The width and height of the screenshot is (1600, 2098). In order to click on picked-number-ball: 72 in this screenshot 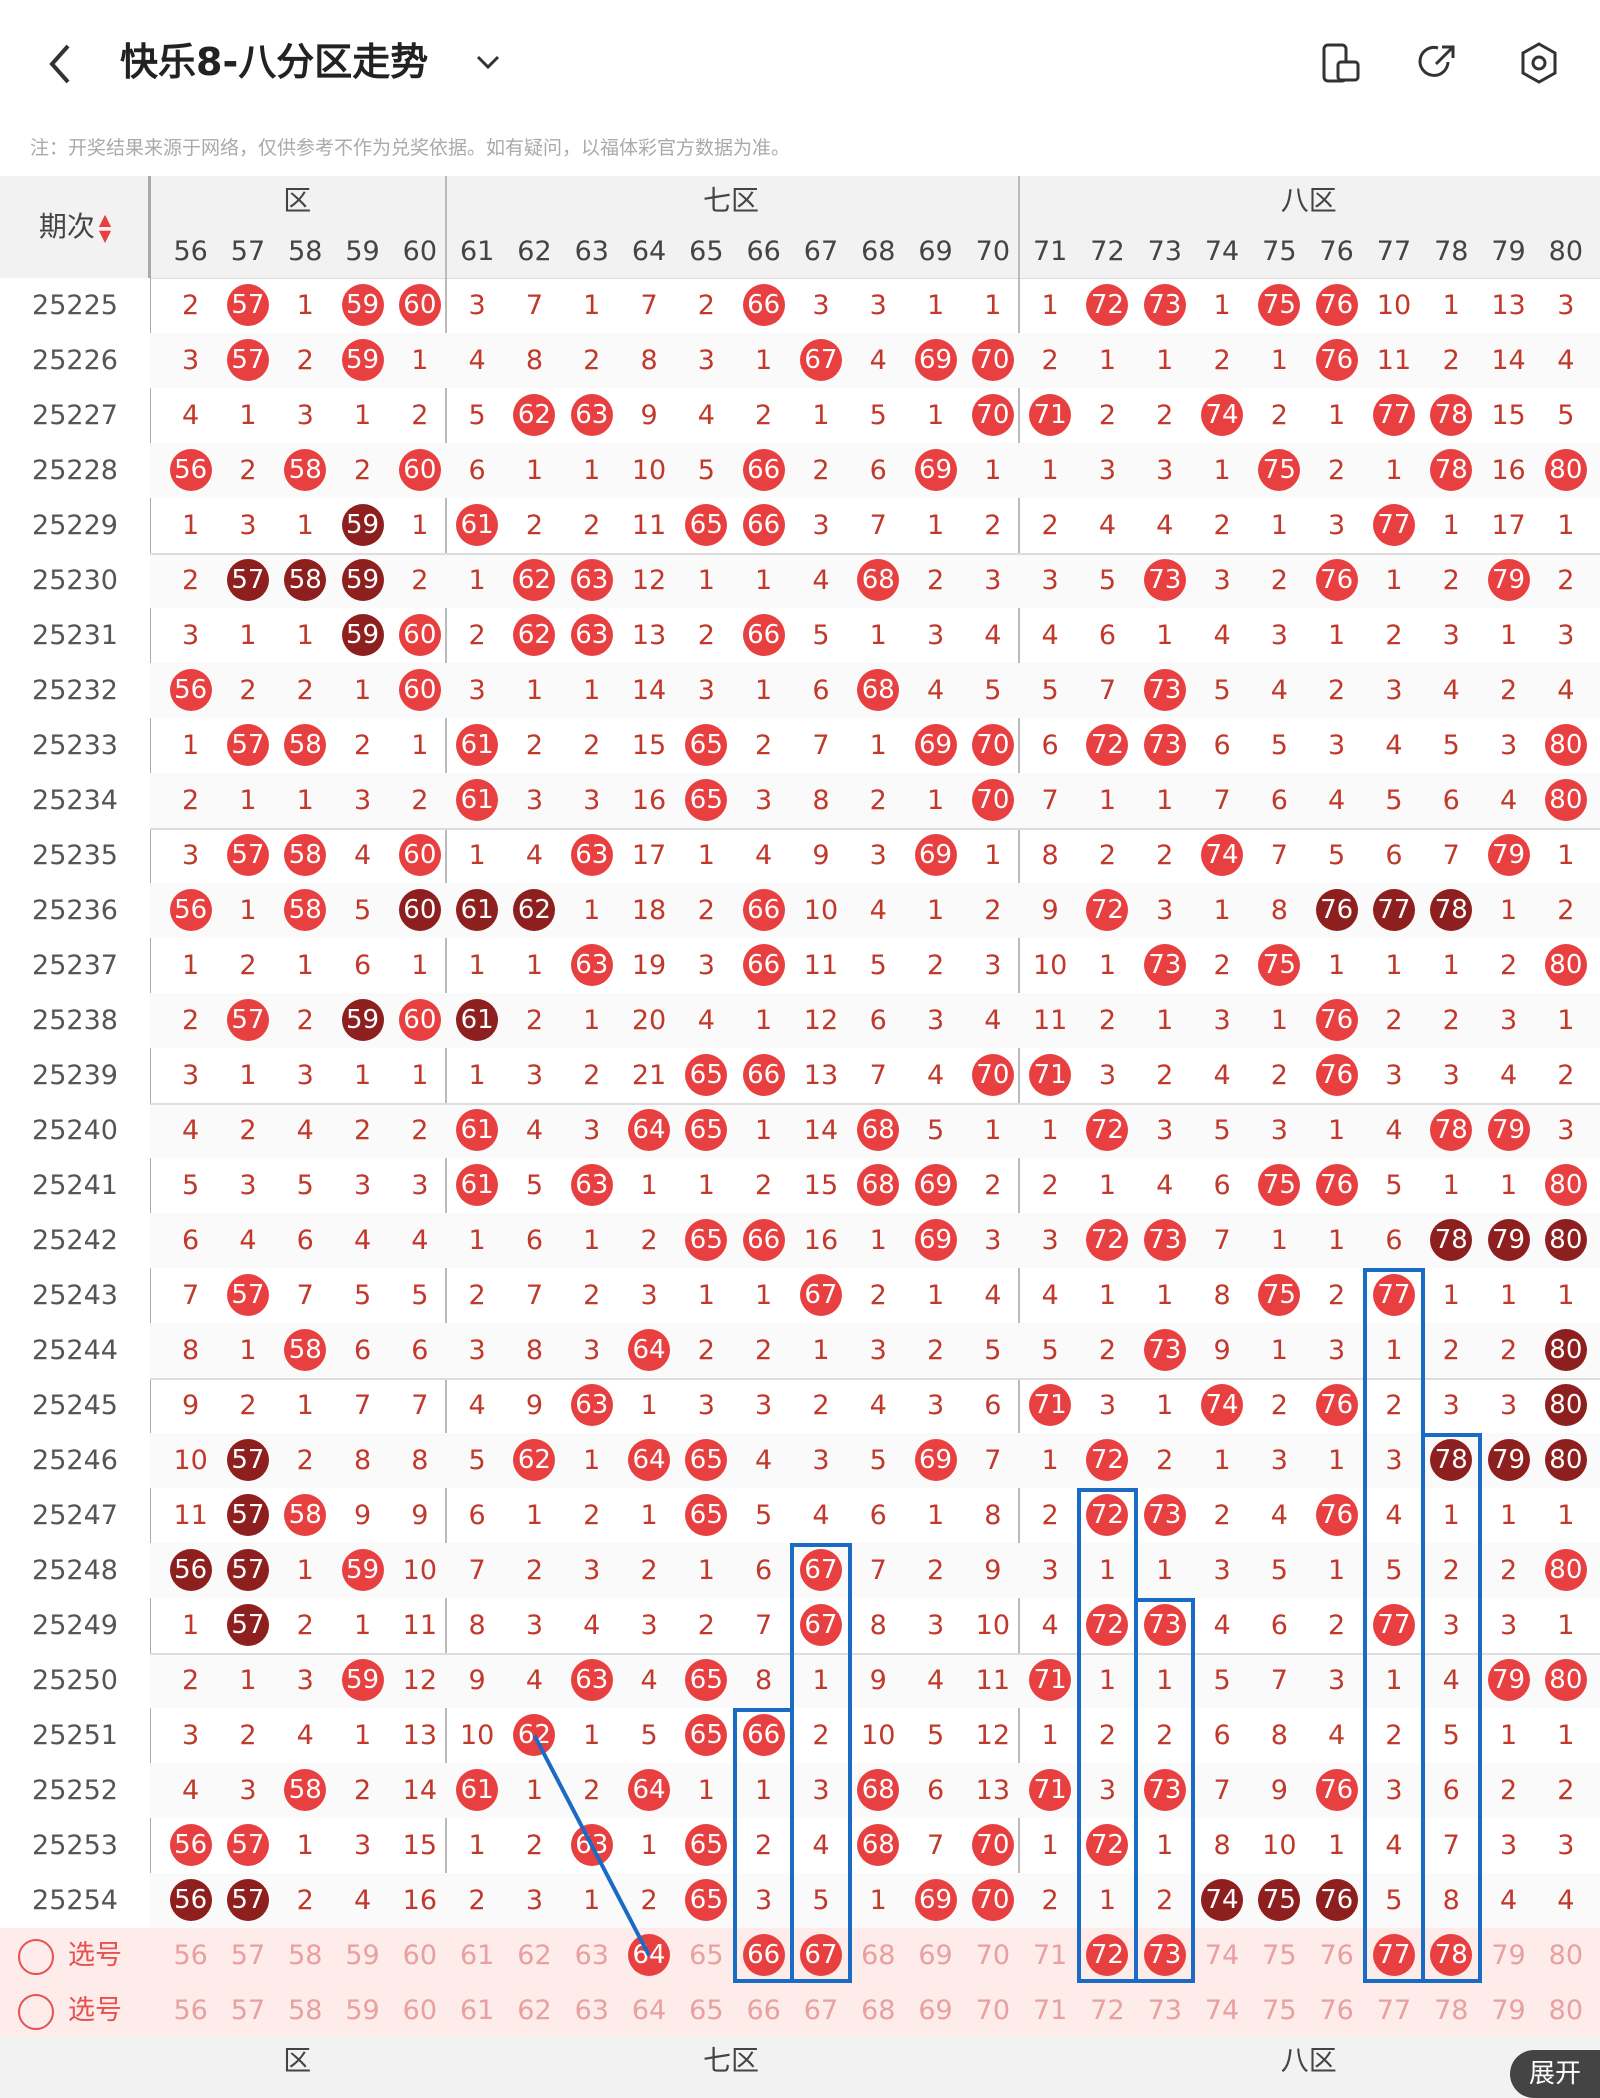, I will do `click(1107, 1955)`.